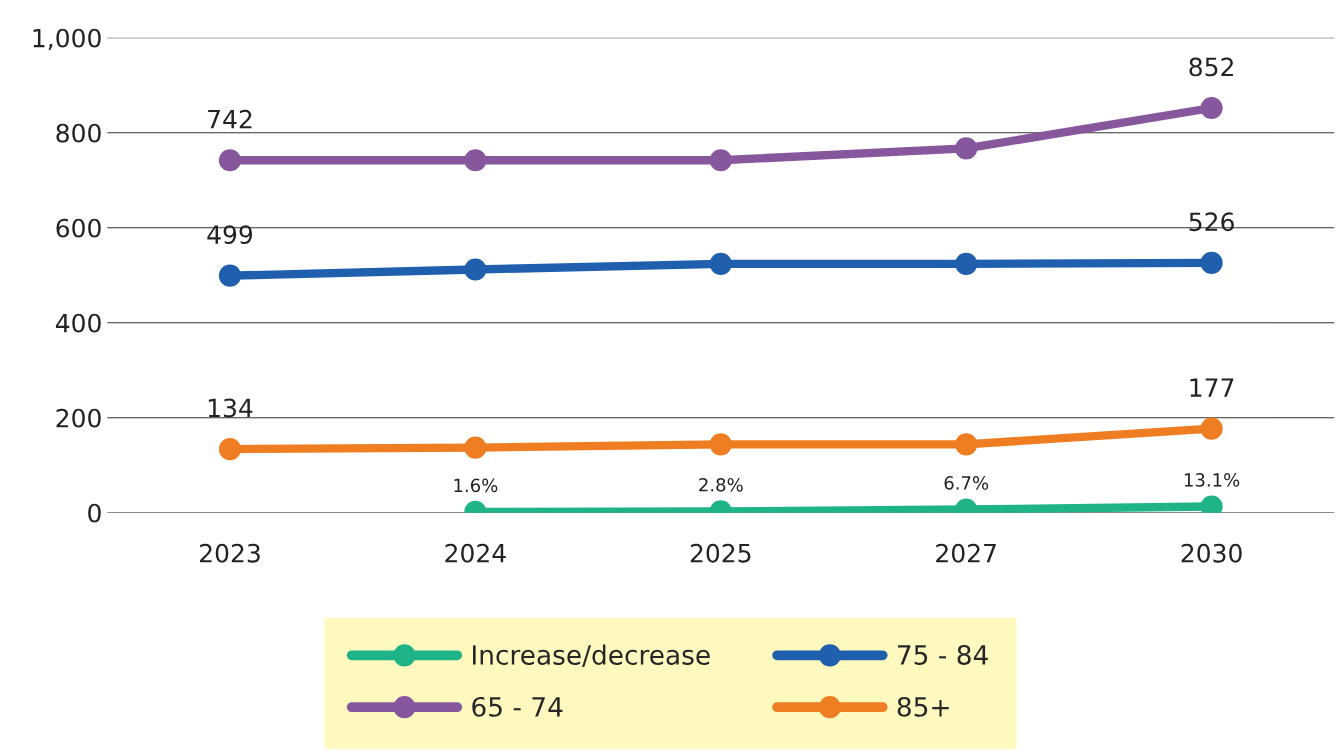 This screenshot has height=754, width=1341. Describe the element at coordinates (78, 418) in the screenshot. I see `y-tick-label: 200` at that location.